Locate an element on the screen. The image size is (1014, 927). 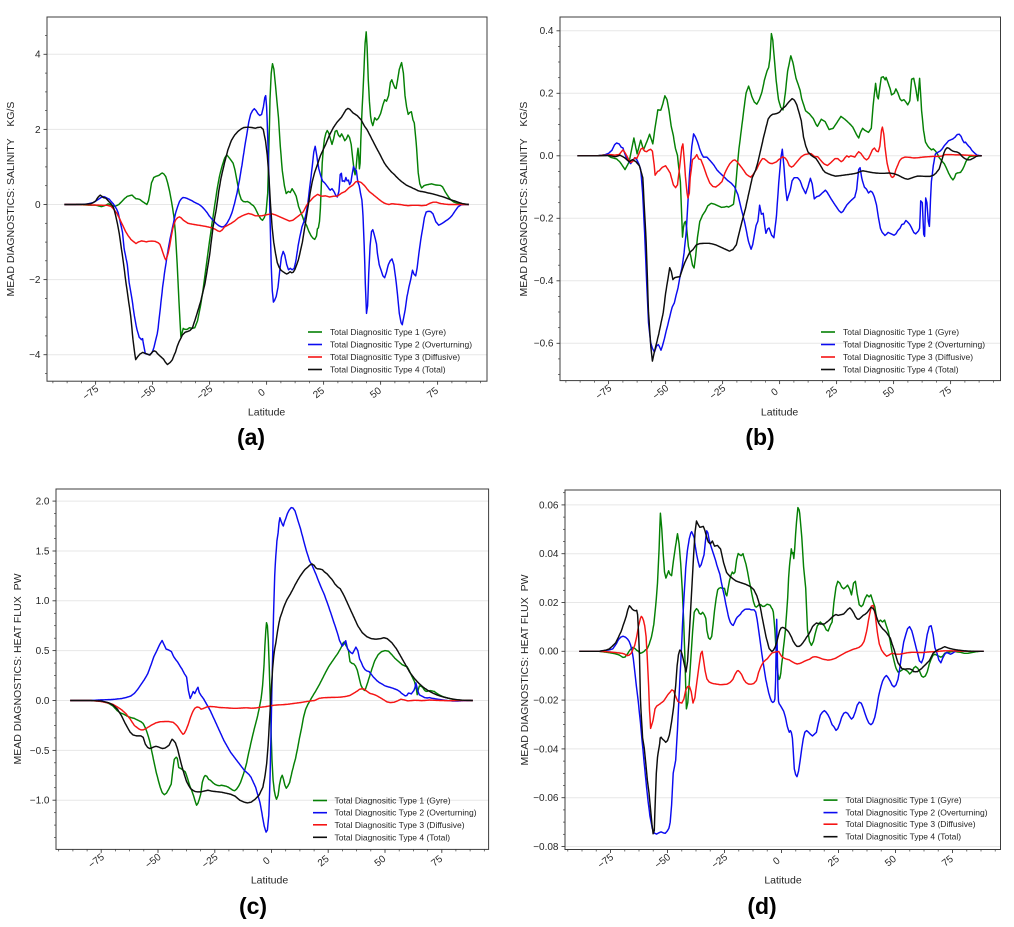
svg-text: 0.02 is located at coordinates (549, 603).